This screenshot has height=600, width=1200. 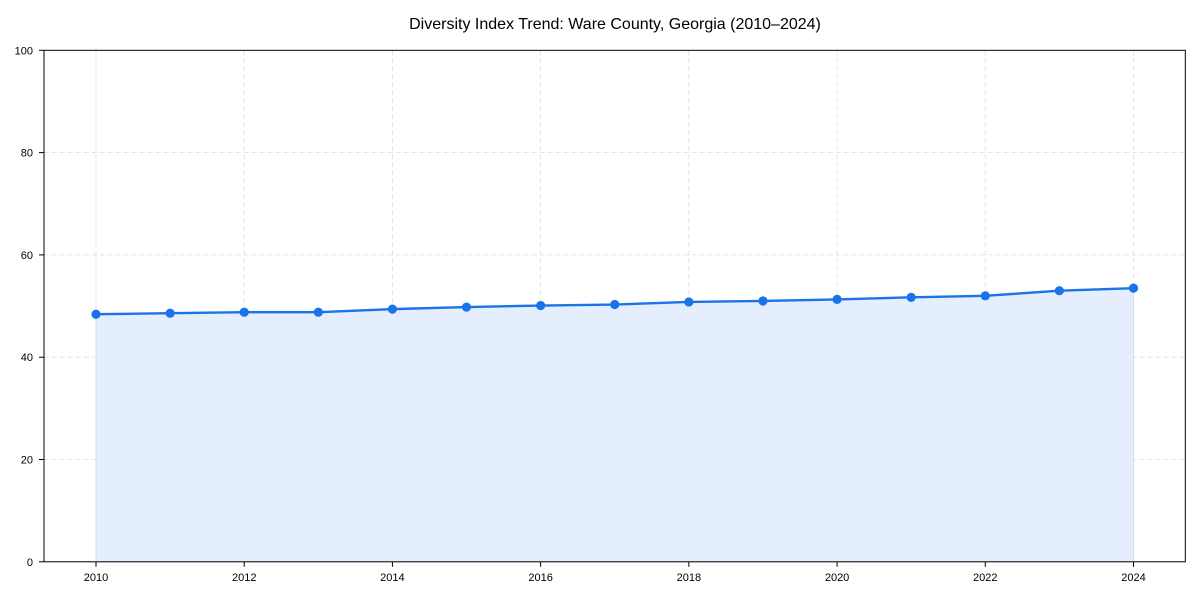 I want to click on x-tick-label: 2016, so click(x=540, y=578).